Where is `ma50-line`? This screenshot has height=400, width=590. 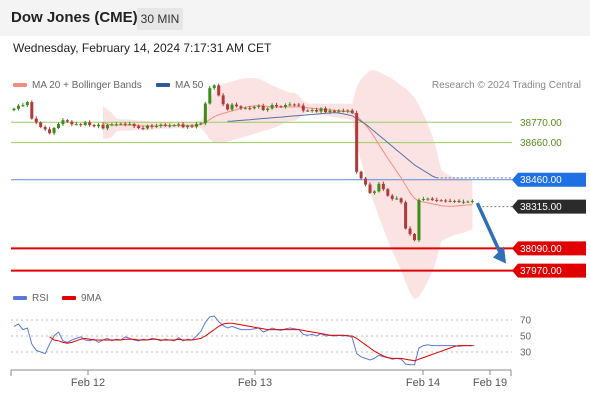
ma50-line is located at coordinates (332, 145).